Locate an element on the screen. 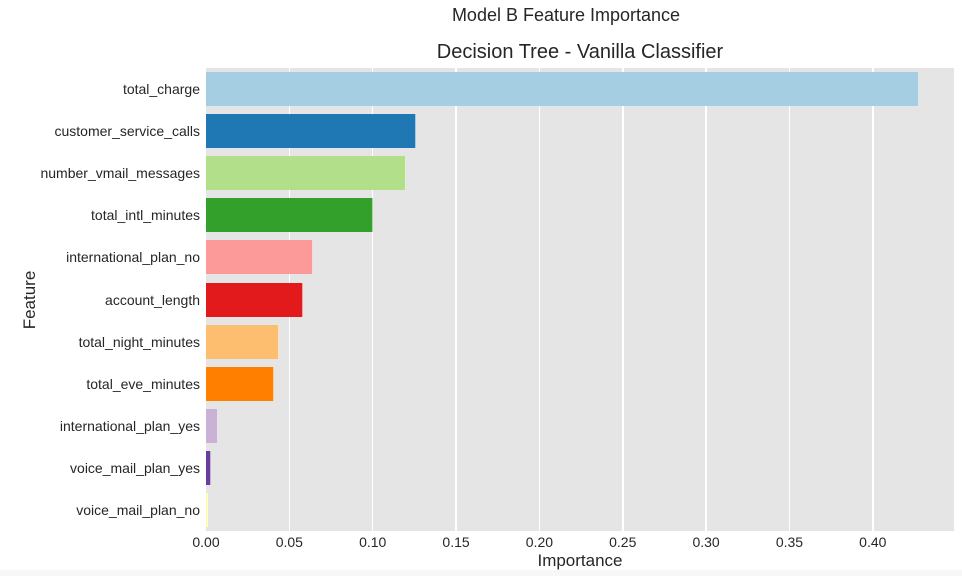 This screenshot has width=962, height=576. x-tick-label: 0.10 is located at coordinates (373, 542).